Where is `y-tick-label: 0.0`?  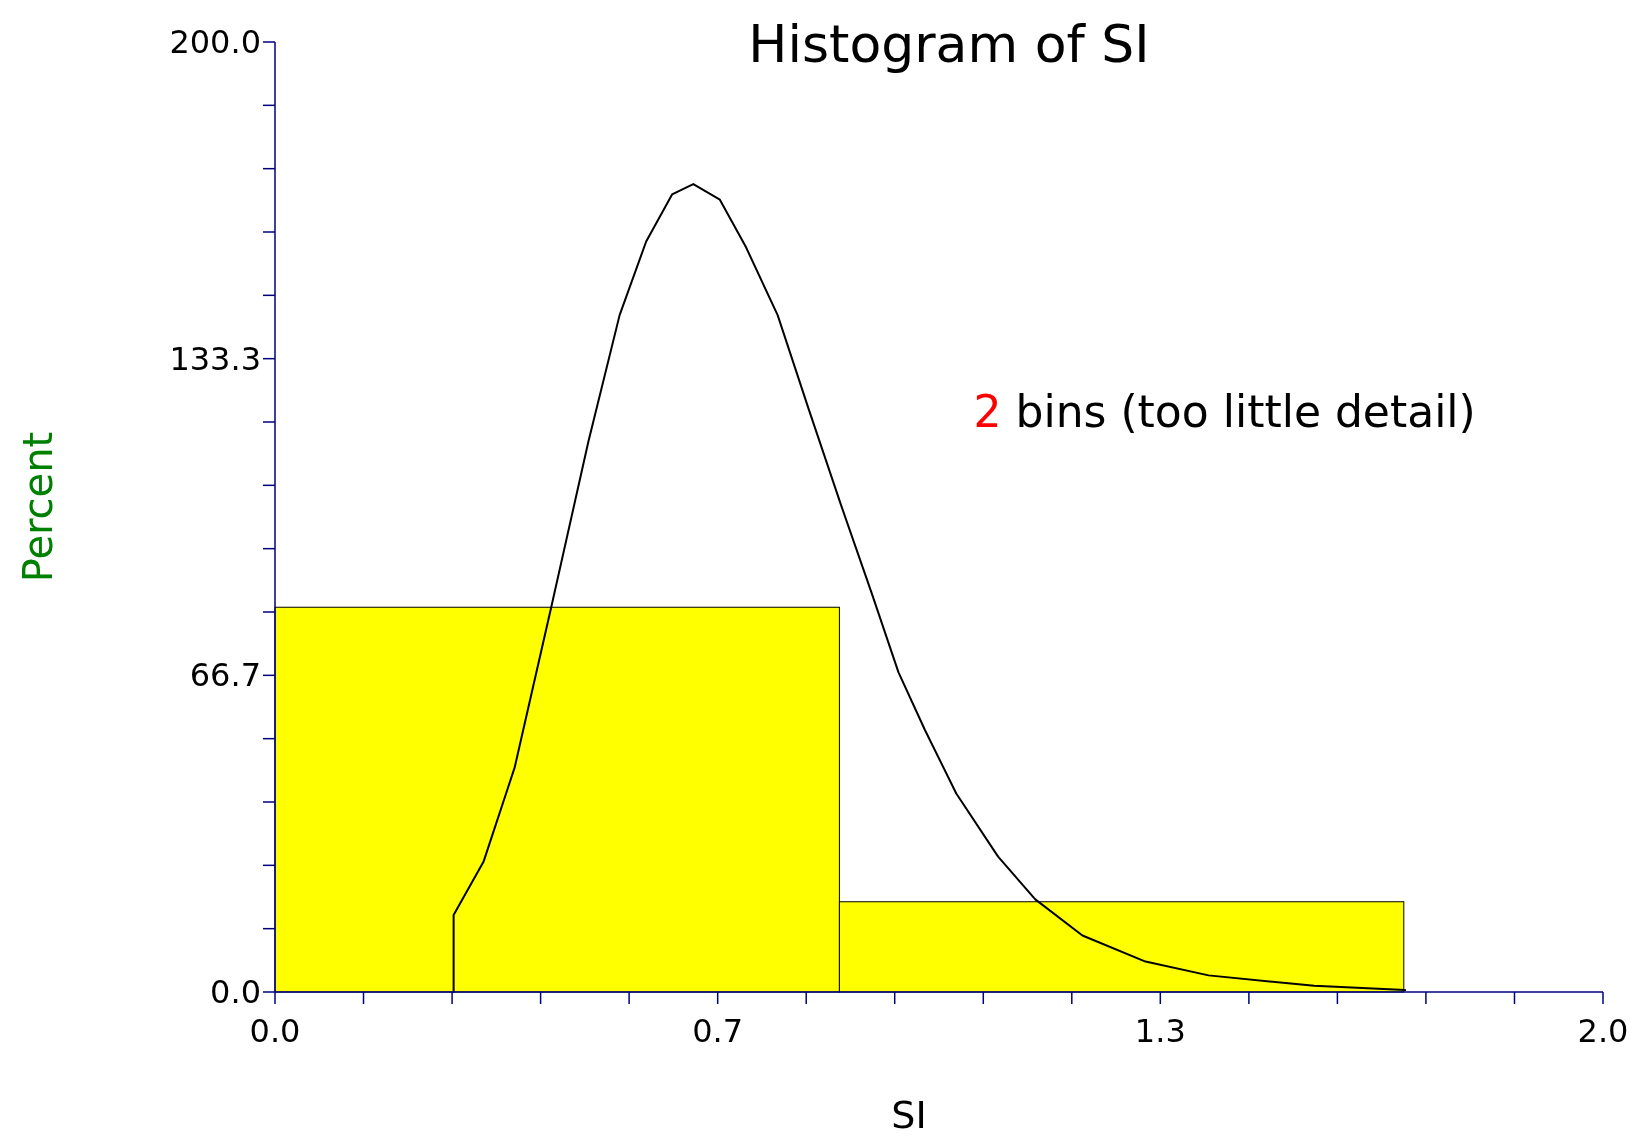
y-tick-label: 0.0 is located at coordinates (235, 992).